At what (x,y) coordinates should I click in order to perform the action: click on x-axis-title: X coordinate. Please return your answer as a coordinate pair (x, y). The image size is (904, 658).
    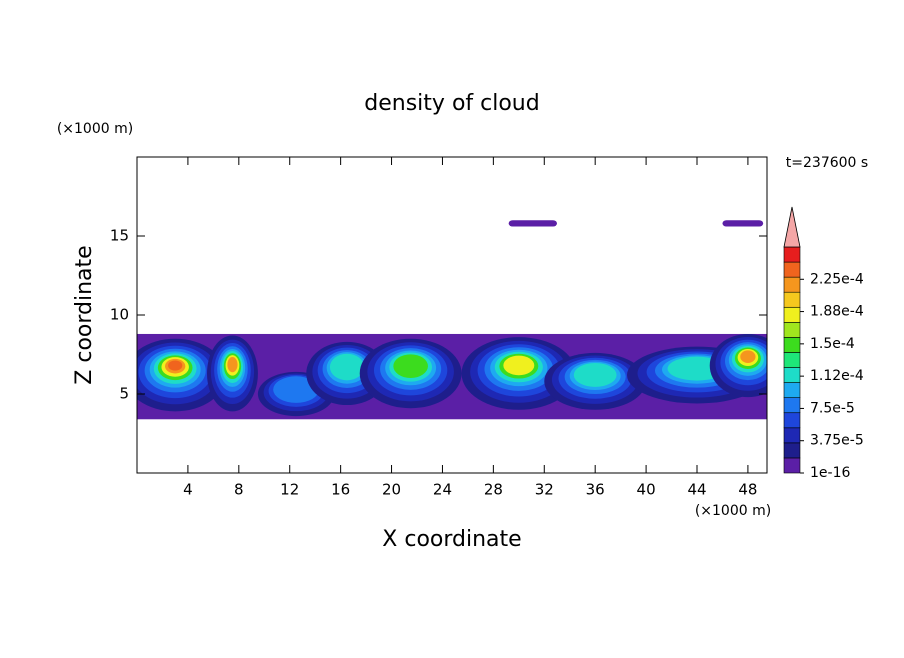
    Looking at the image, I should click on (451, 539).